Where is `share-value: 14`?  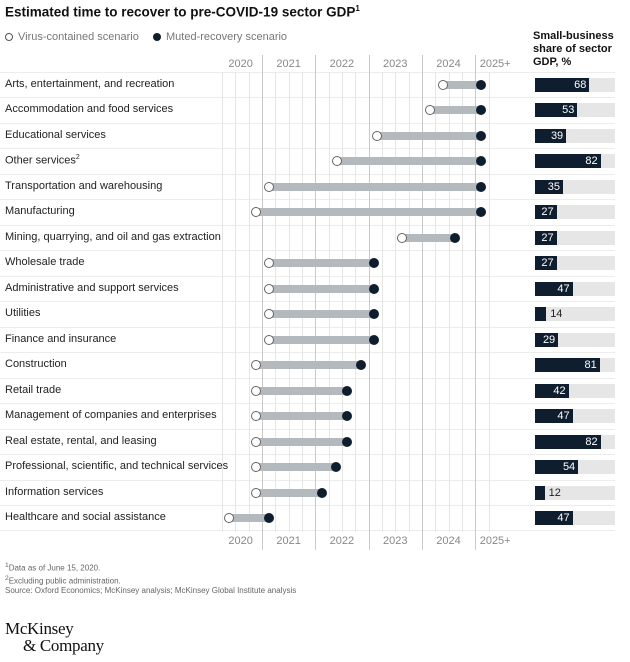
share-value: 14 is located at coordinates (556, 314).